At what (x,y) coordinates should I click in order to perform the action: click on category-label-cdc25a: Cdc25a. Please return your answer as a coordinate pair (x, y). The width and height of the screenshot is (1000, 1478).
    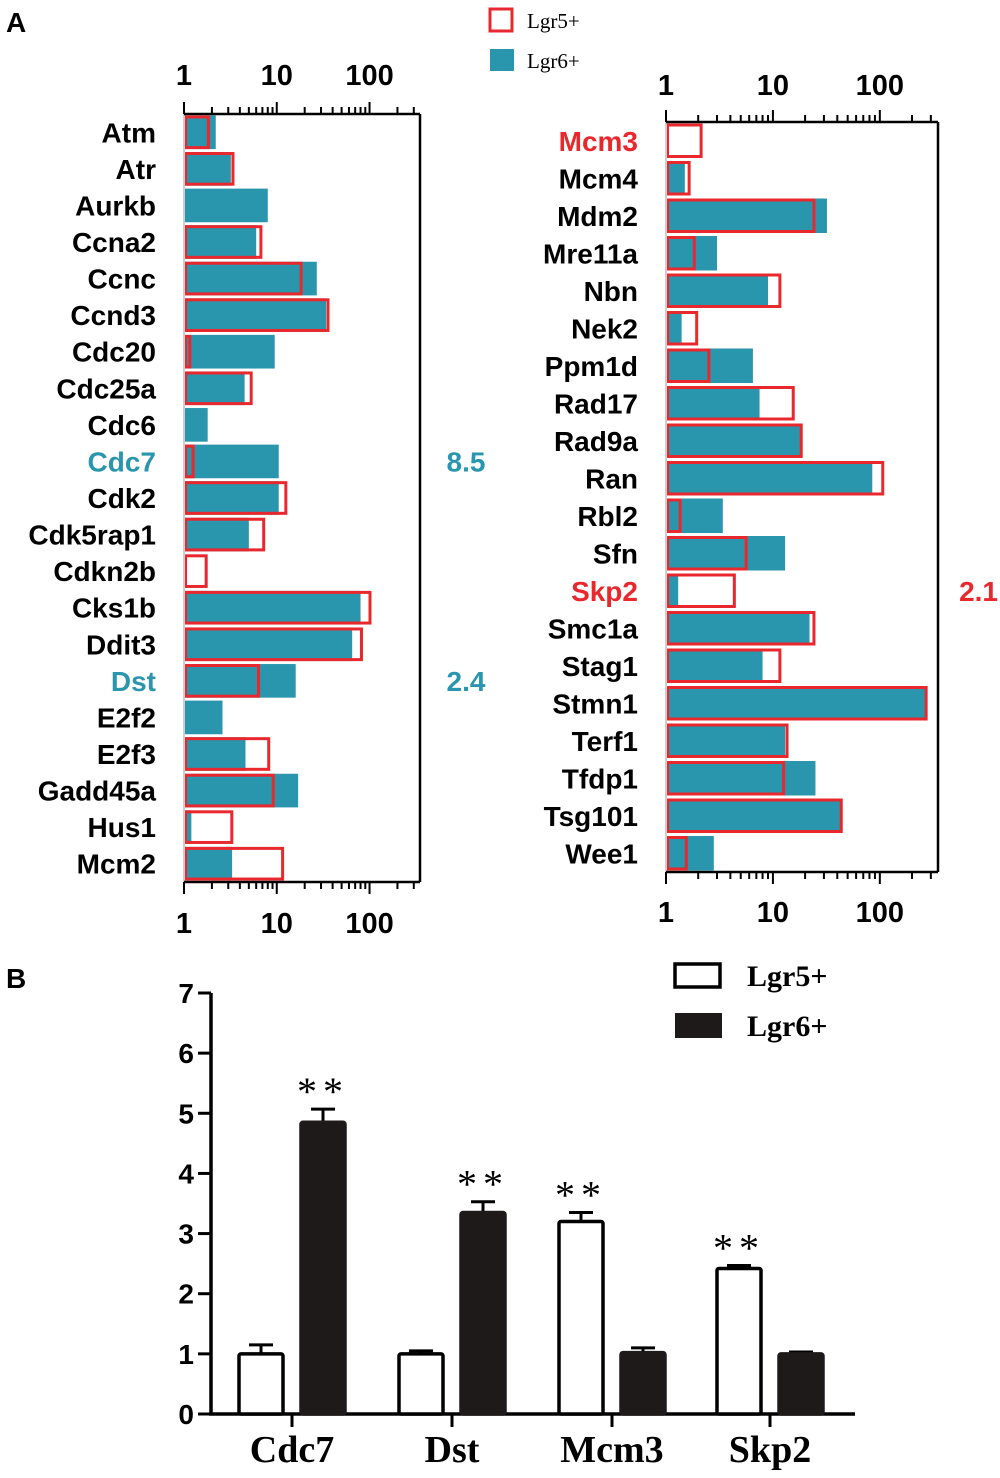
    Looking at the image, I should click on (106, 388).